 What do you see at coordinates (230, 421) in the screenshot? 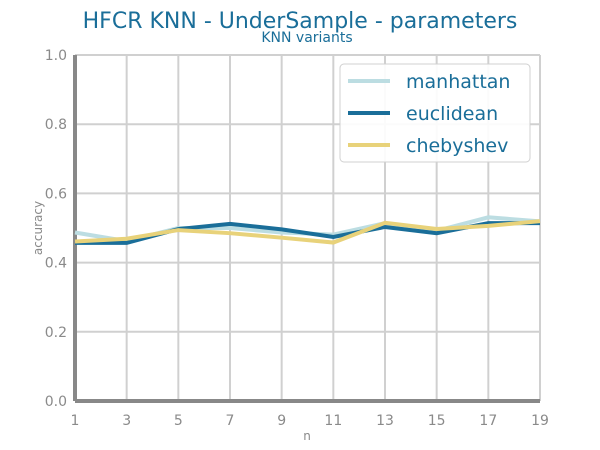
I see `x-tick-label: 7` at bounding box center [230, 421].